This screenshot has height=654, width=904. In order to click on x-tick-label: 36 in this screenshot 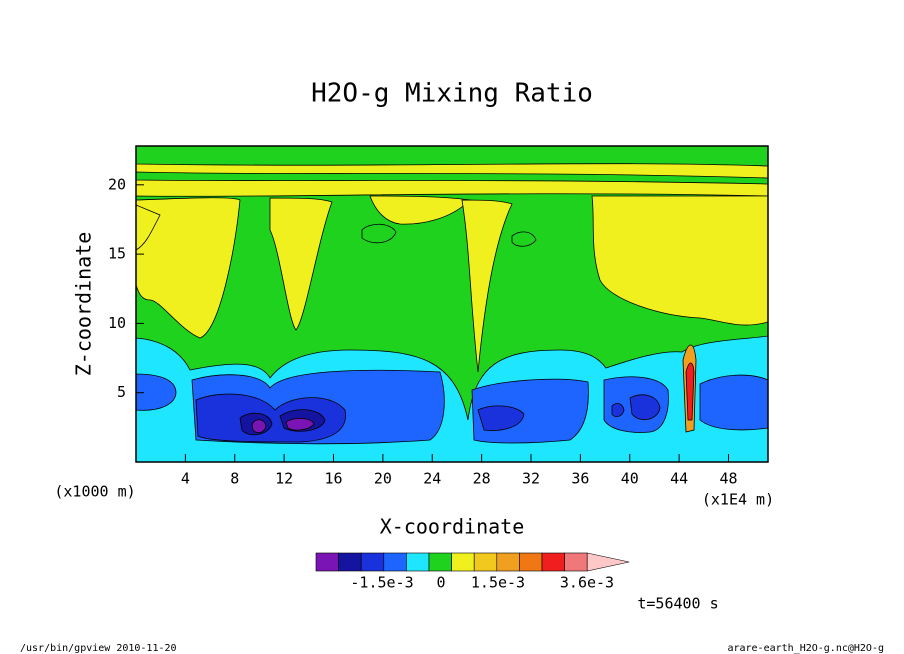, I will do `click(580, 479)`.